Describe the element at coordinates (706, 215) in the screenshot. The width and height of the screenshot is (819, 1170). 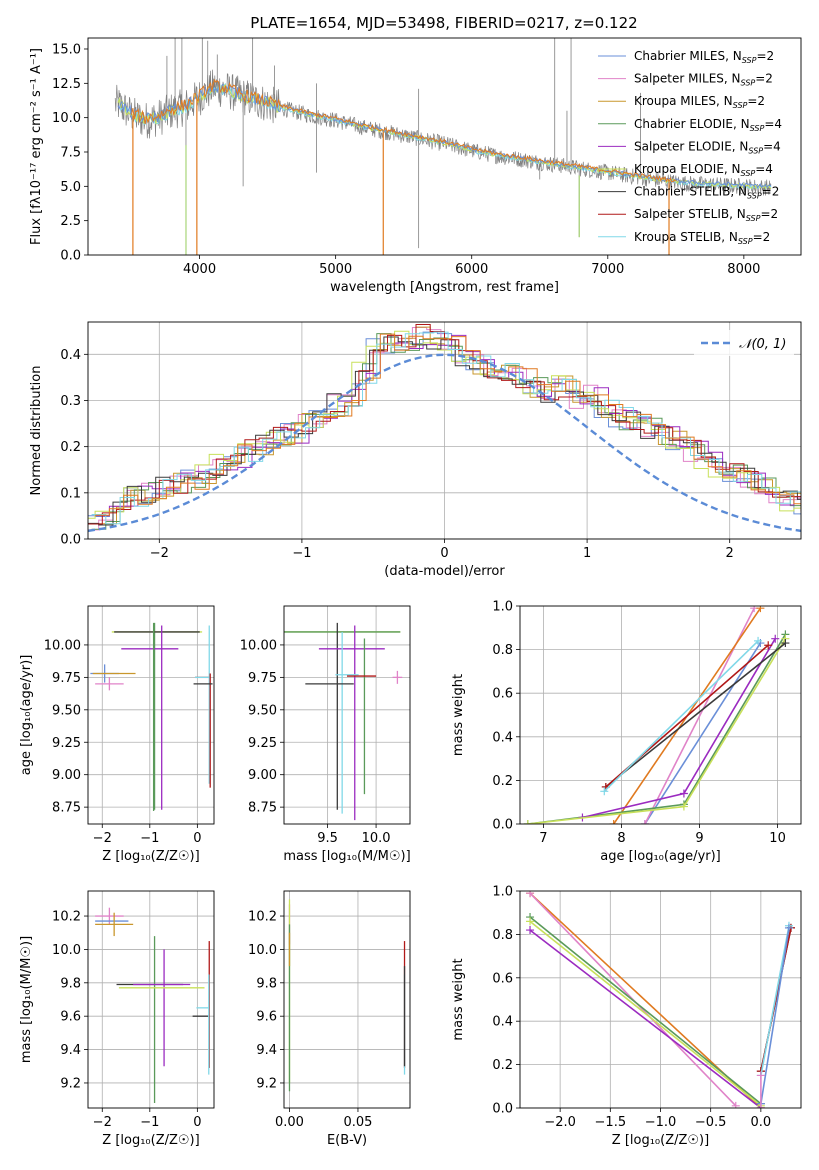
I see `legend-label: Salpeter STELIB, NSSP=2` at that location.